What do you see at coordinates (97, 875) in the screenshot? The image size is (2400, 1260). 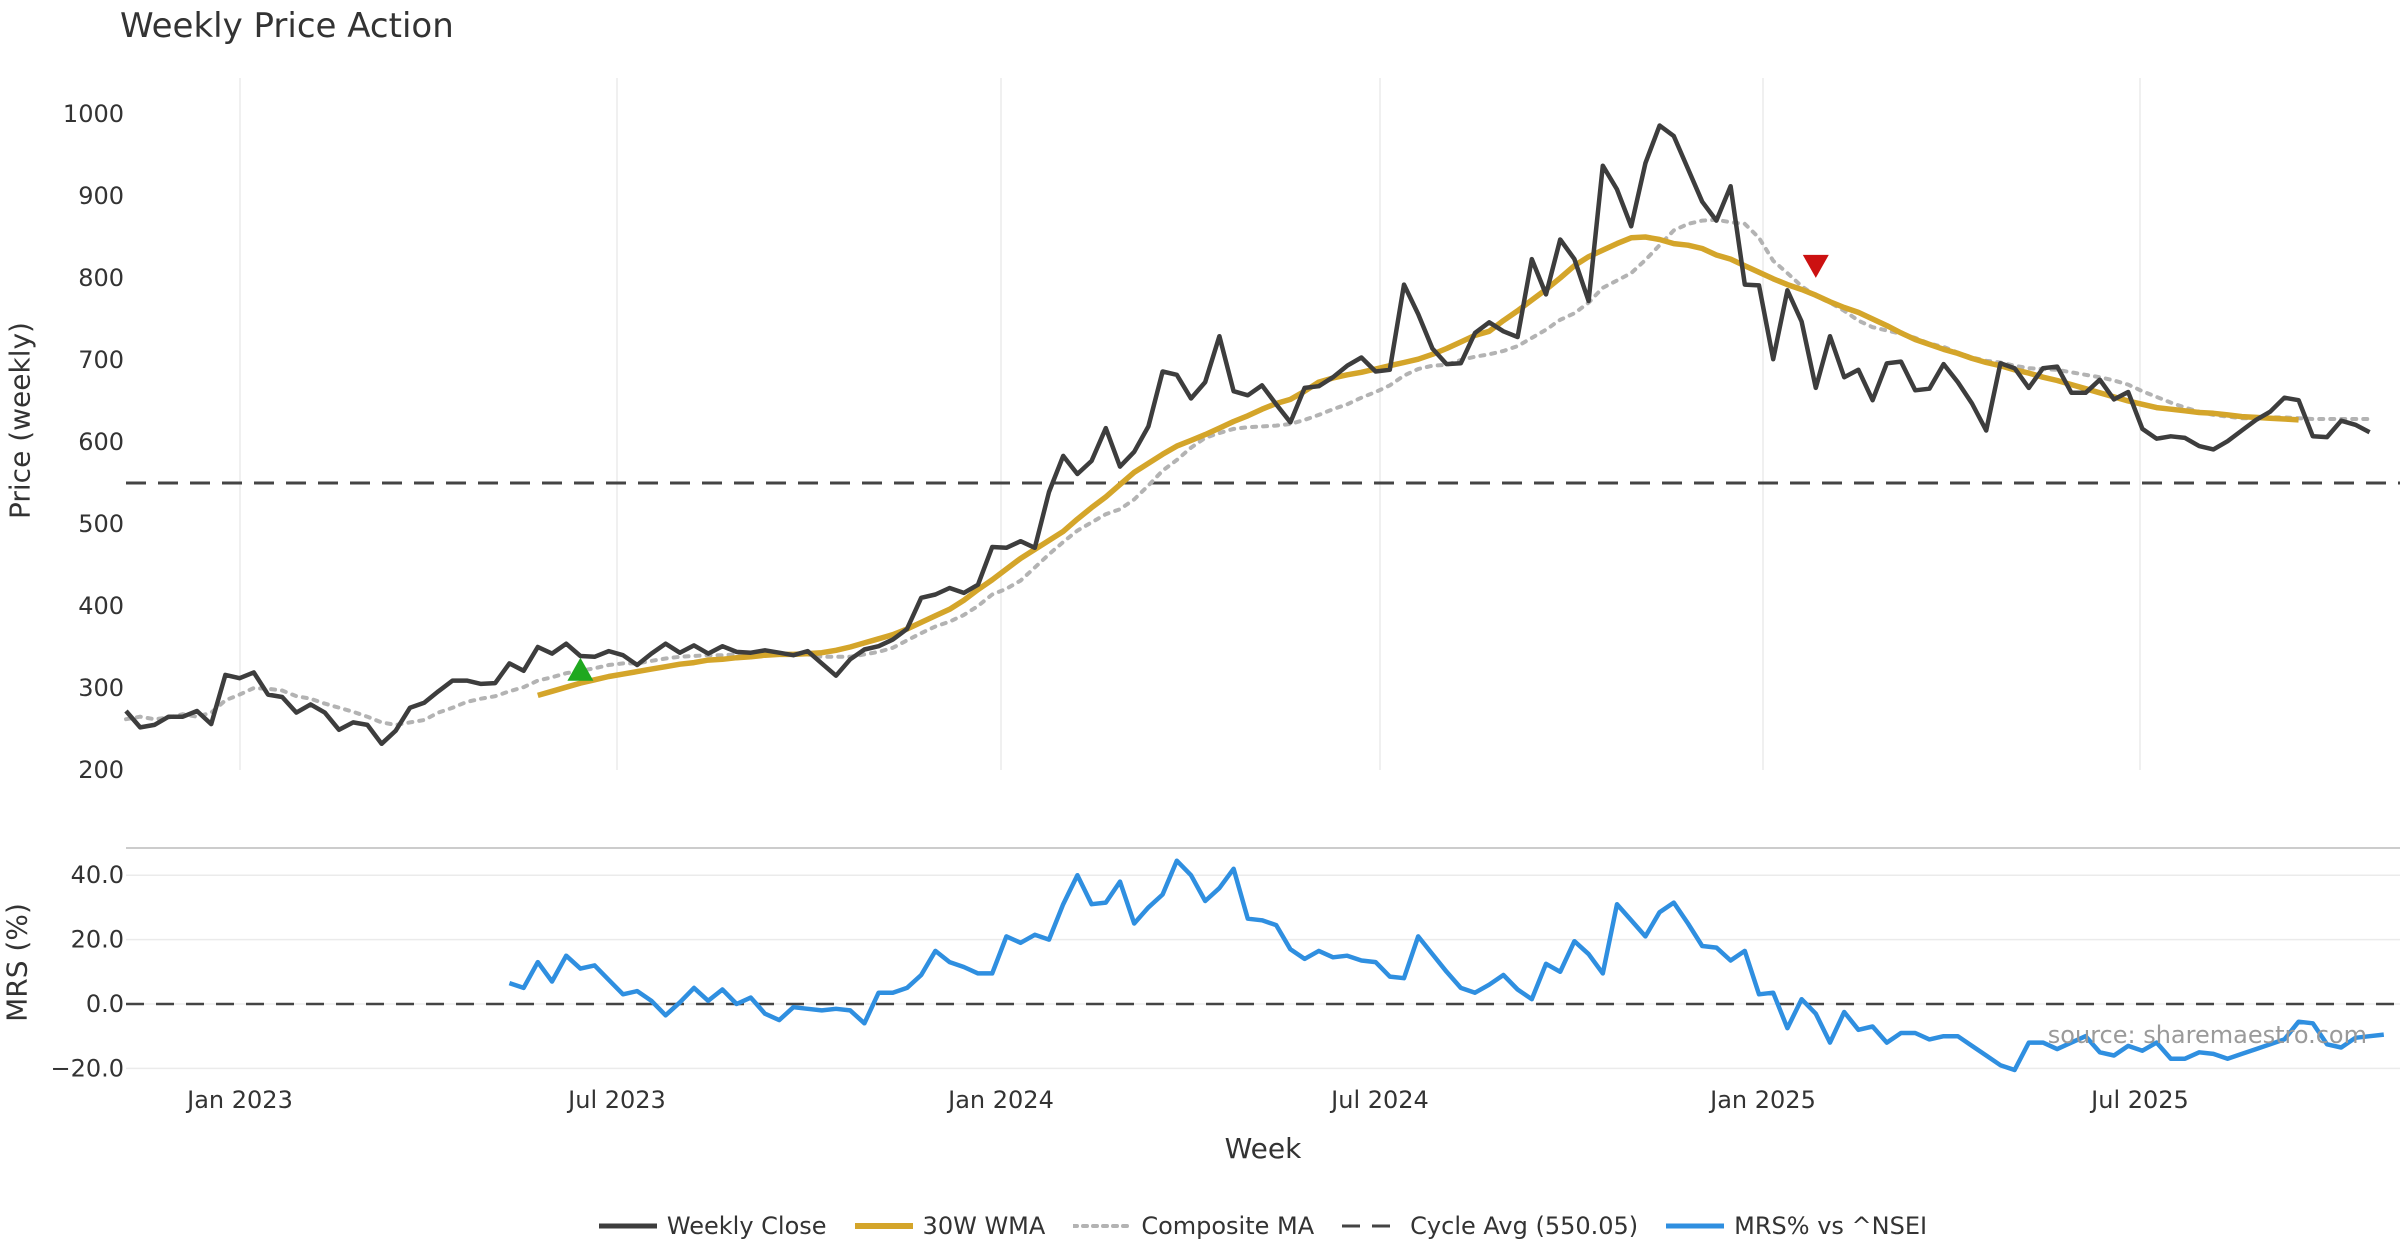 I see `mrs-y-tick-label: 40.0` at bounding box center [97, 875].